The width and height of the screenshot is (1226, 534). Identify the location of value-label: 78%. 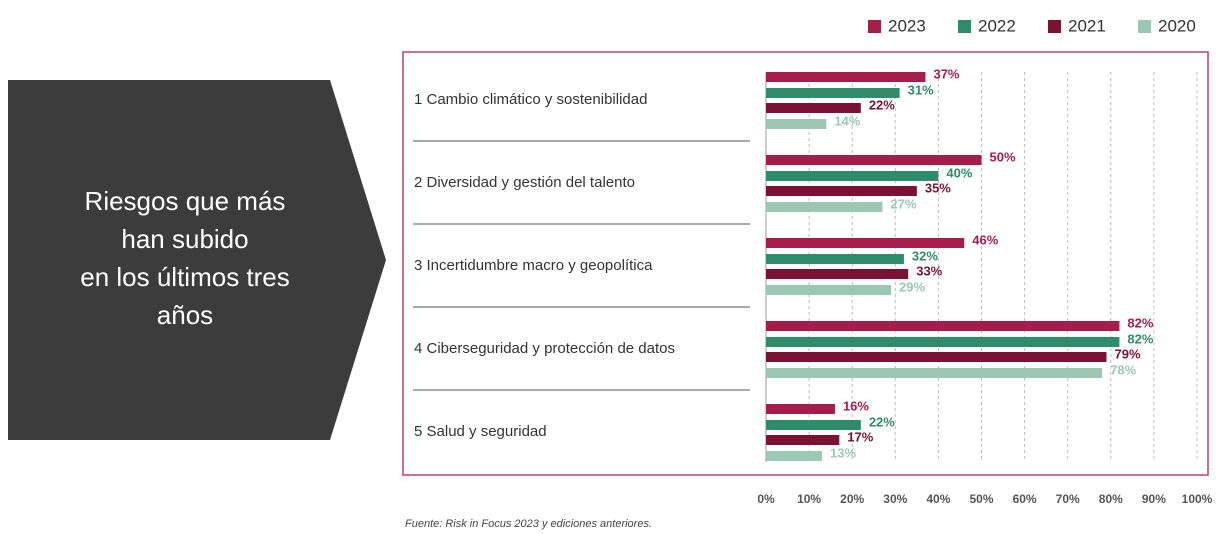
(1123, 369).